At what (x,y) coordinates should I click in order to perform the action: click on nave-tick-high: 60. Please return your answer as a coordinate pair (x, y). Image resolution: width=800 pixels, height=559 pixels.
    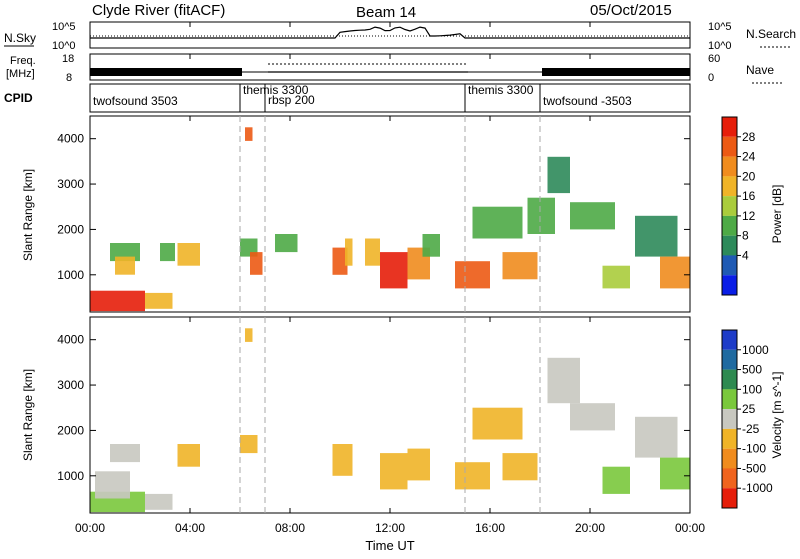
    Looking at the image, I should click on (714, 59).